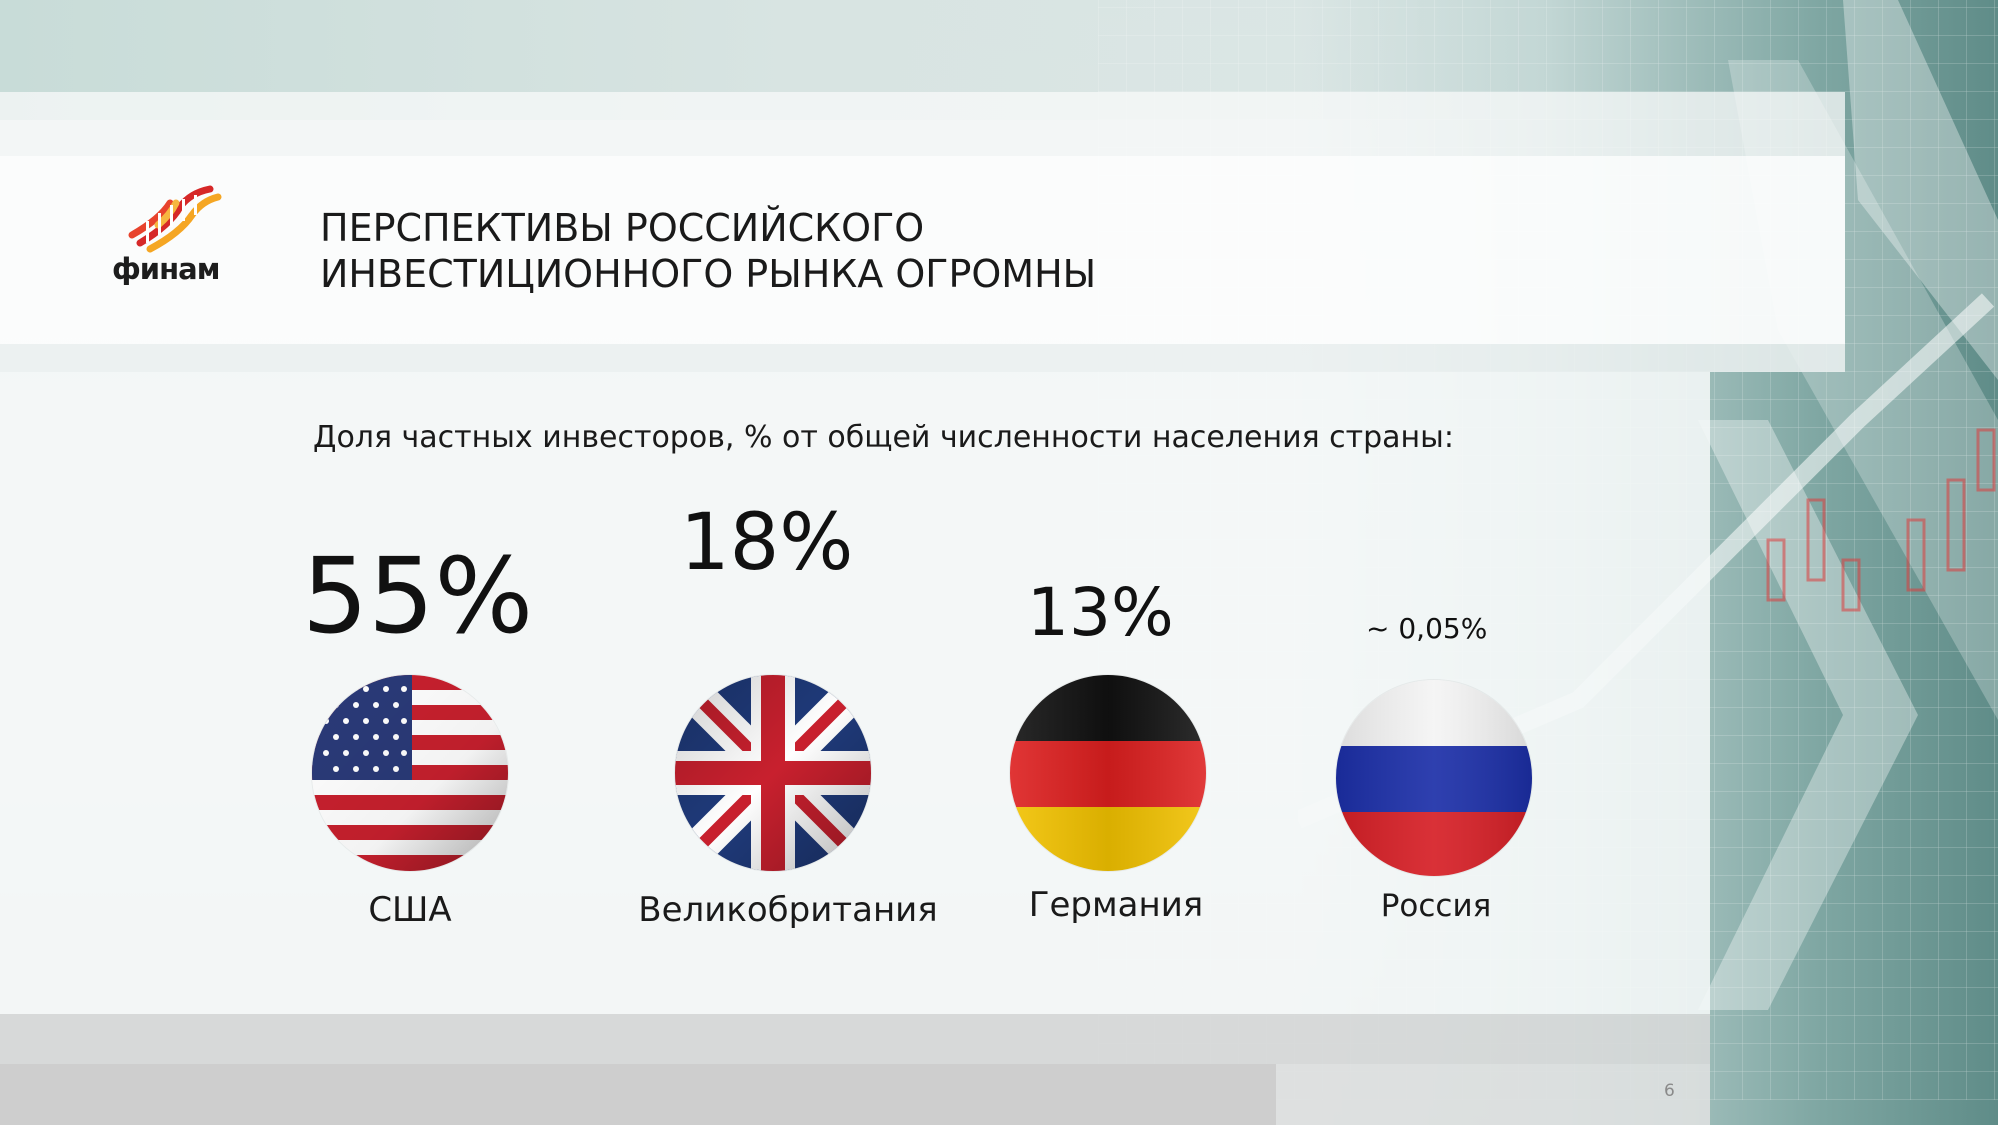 The width and height of the screenshot is (1998, 1125). Describe the element at coordinates (1434, 778) in the screenshot. I see `russia-flag-icon` at that location.